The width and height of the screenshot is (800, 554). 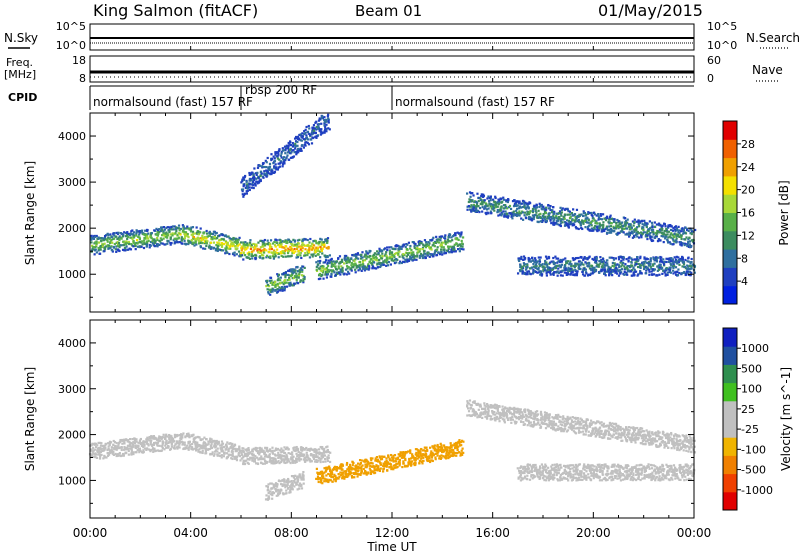 I want to click on nave-tick-top: 60, so click(x=714, y=60).